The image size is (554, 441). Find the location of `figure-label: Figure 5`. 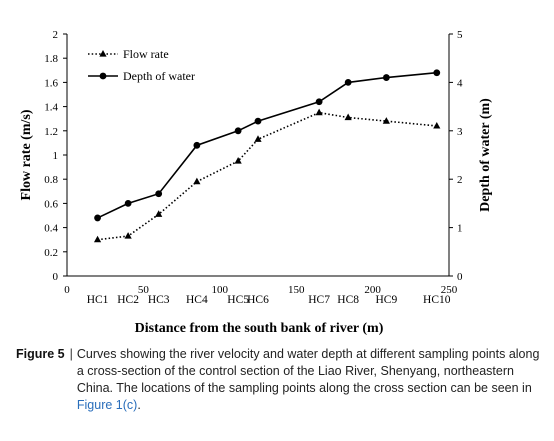

figure-label: Figure 5 is located at coordinates (40, 354).